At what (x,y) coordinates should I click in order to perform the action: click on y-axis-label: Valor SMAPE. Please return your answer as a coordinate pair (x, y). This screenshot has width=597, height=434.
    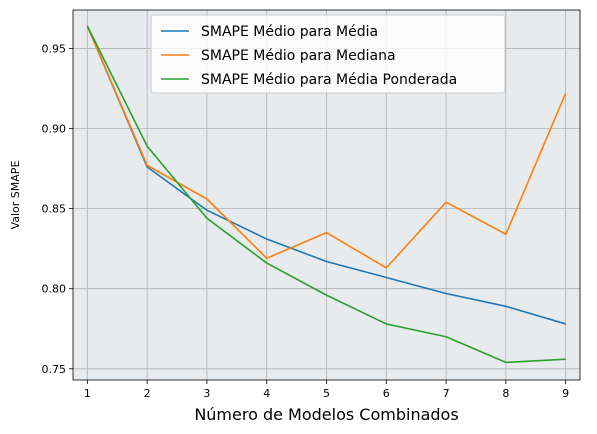
    Looking at the image, I should click on (15, 195).